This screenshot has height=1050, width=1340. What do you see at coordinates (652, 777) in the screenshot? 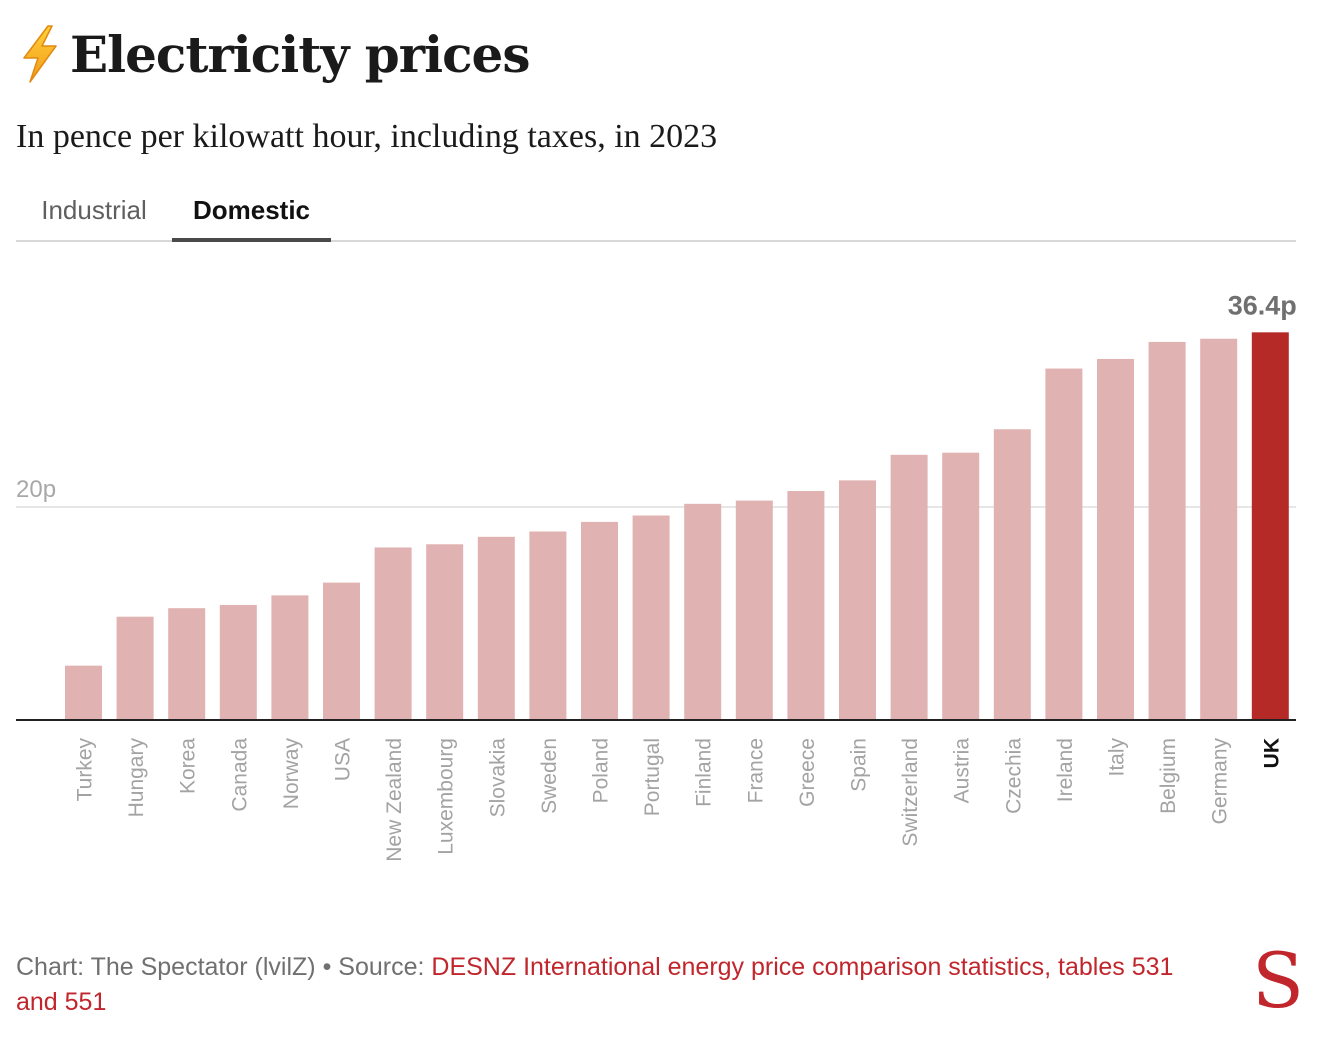
I see `x-tick-label: Portugal` at bounding box center [652, 777].